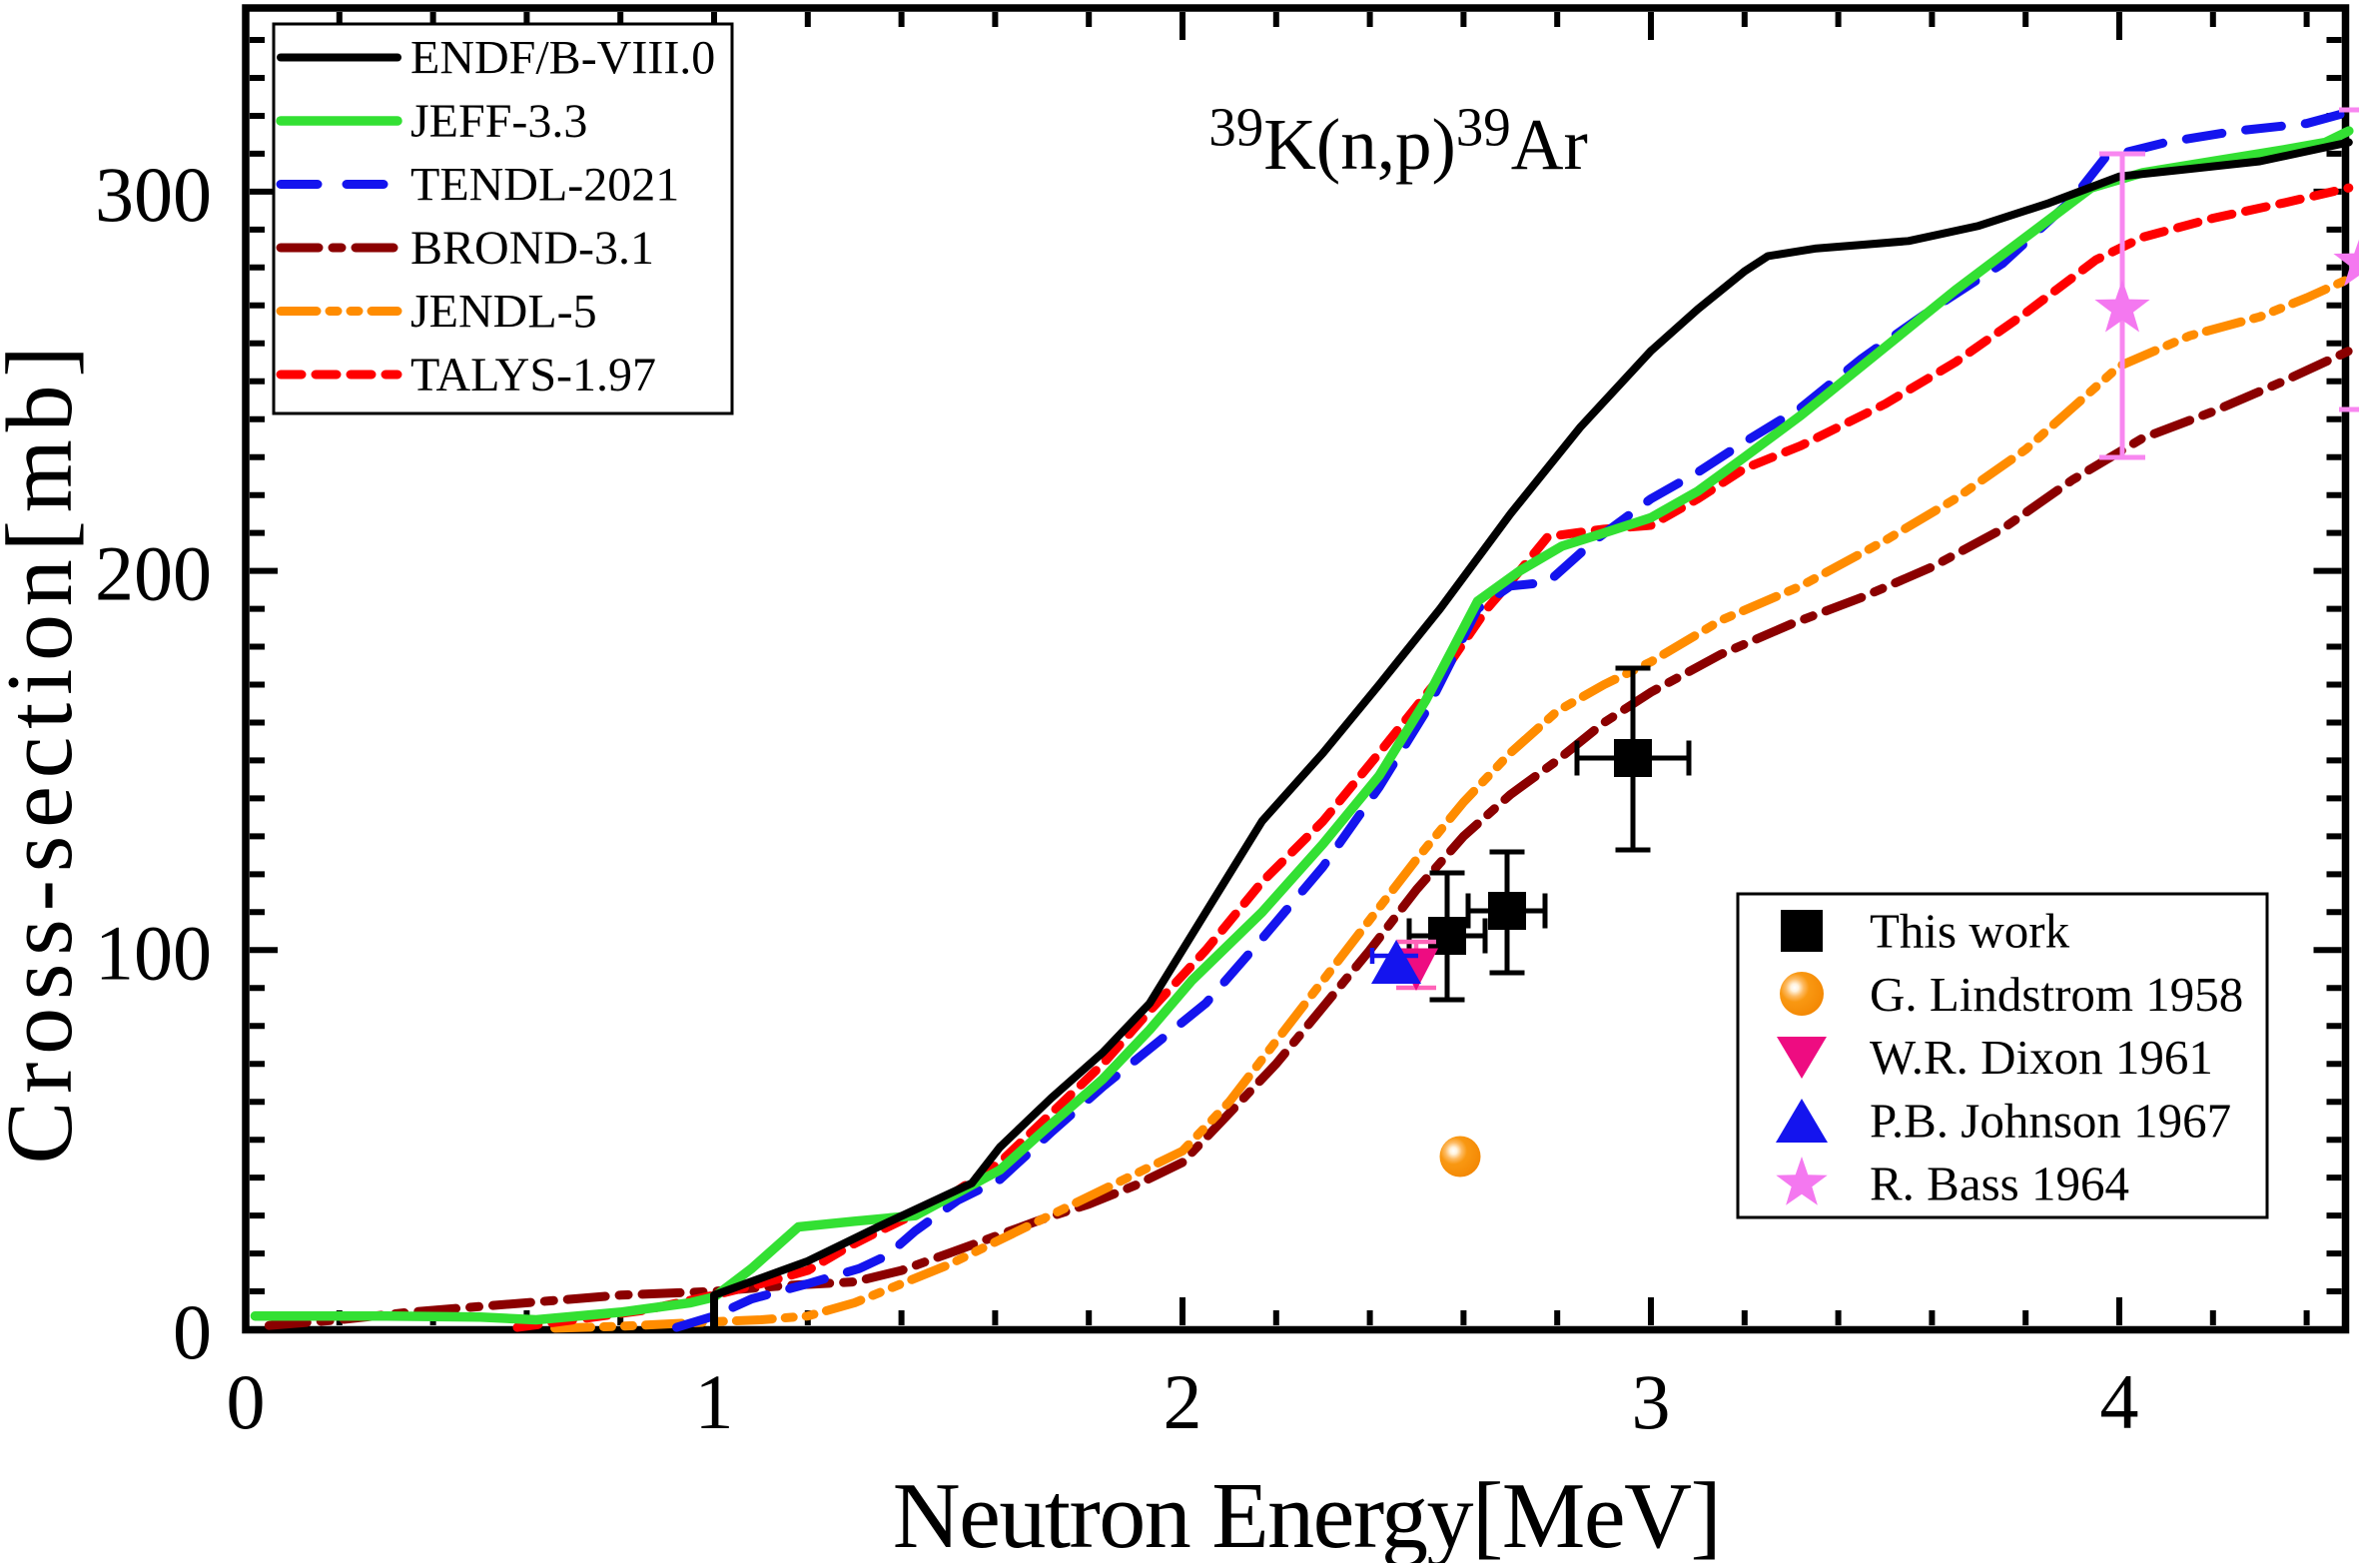  Describe the element at coordinates (532, 248) in the screenshot. I see `svg-text: BROND-3.1` at that location.